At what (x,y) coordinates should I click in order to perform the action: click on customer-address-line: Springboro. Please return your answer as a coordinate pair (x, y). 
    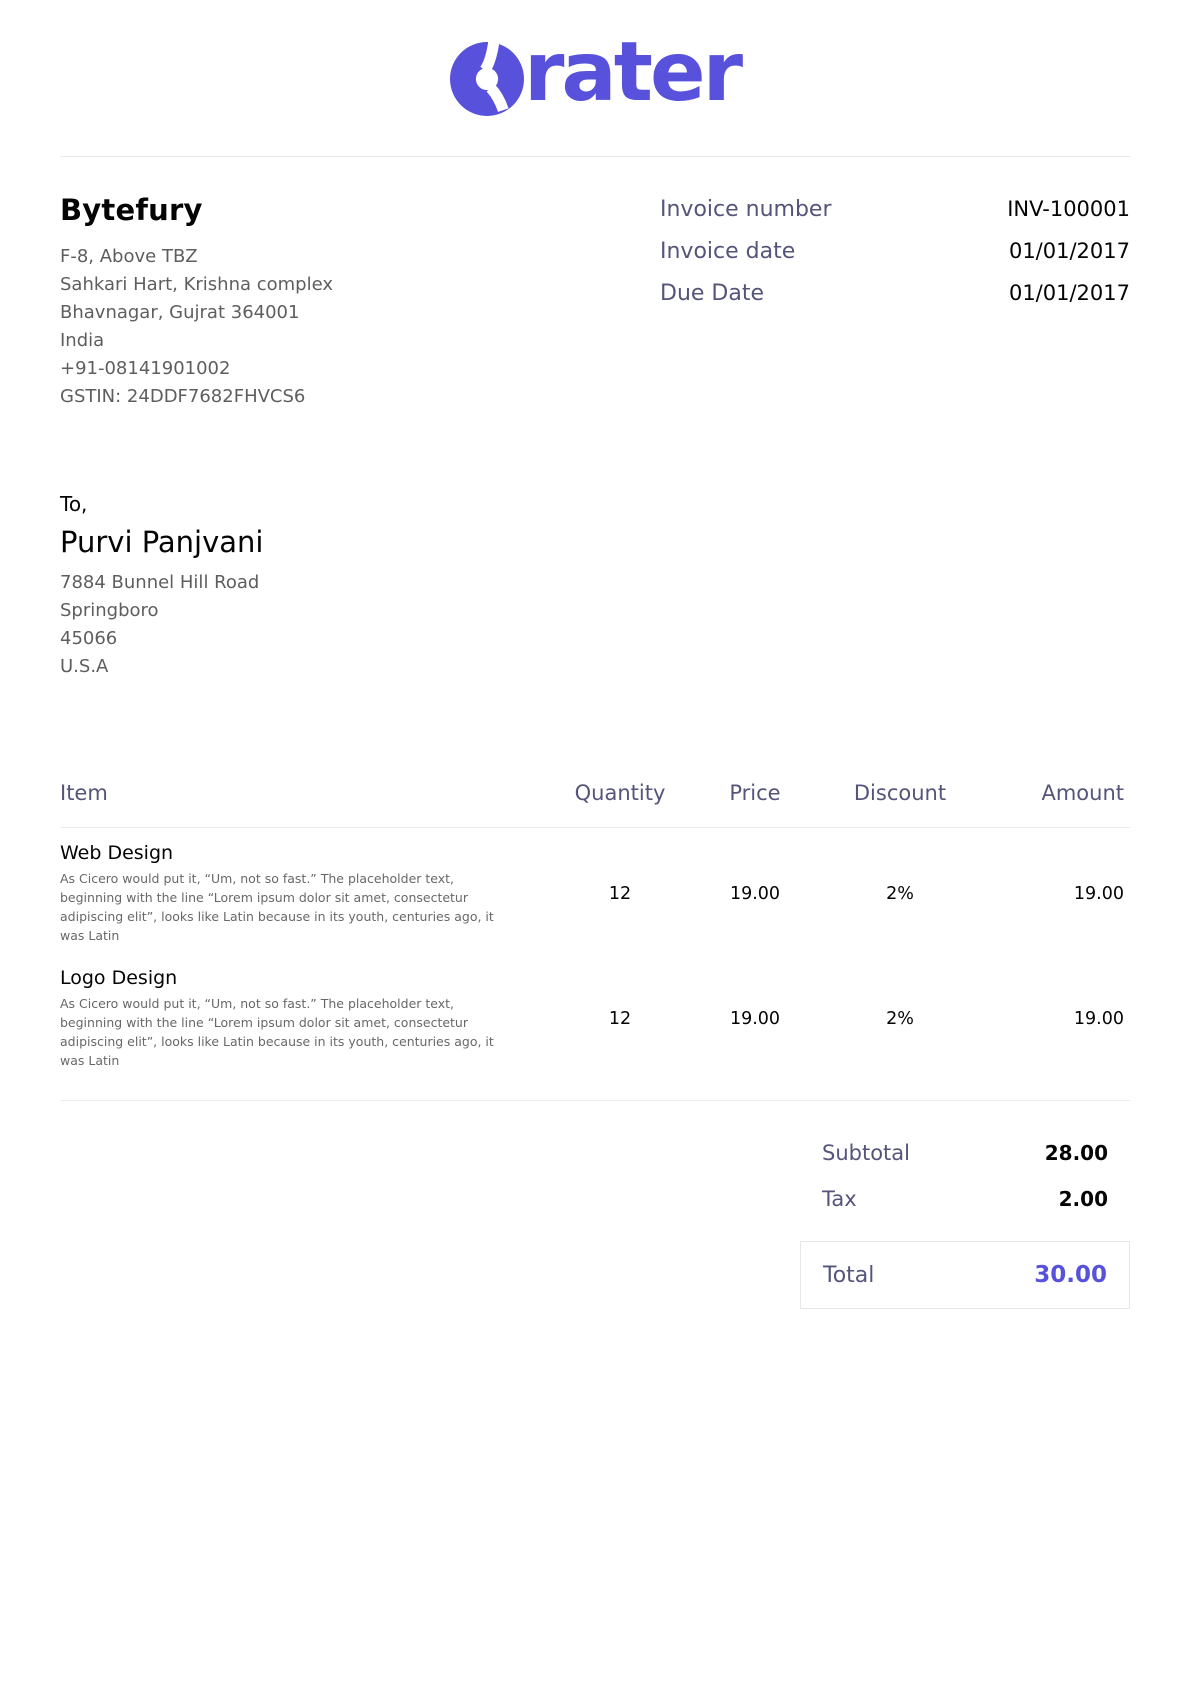
    Looking at the image, I should click on (109, 610).